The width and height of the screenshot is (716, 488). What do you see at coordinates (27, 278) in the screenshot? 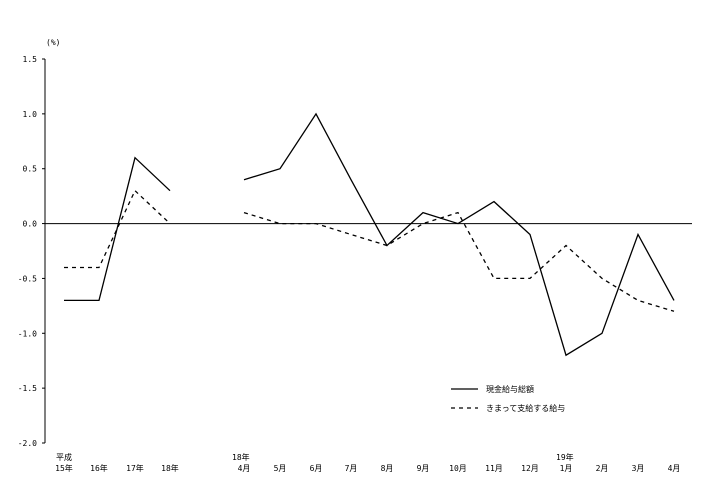
I see `y-tick-label: -0.5` at bounding box center [27, 278].